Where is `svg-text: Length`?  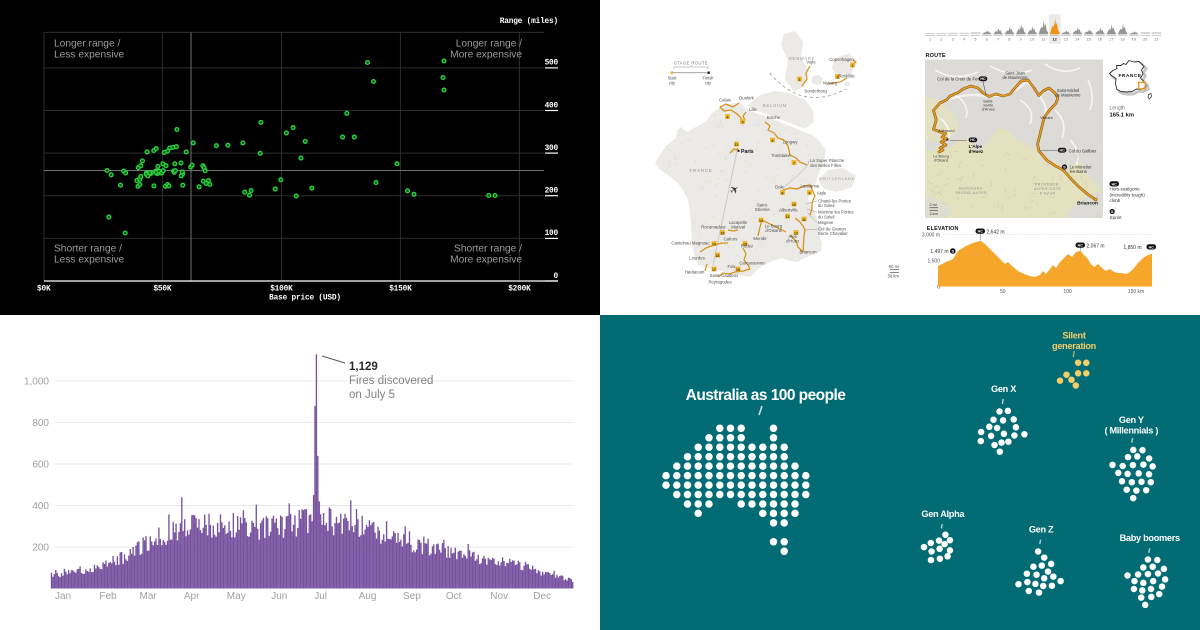 svg-text: Length is located at coordinates (1118, 109).